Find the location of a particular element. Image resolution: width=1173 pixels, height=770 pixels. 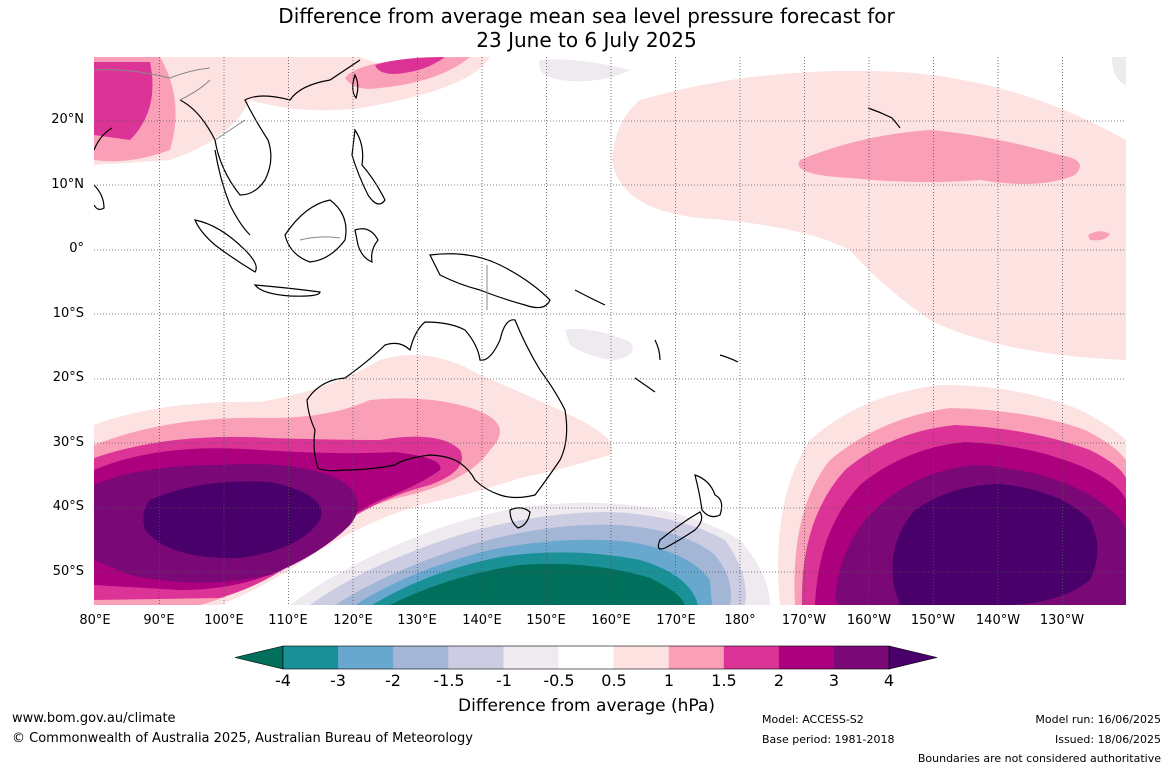

model-run-date: Model run: 16/06/2025 is located at coordinates (1098, 719).